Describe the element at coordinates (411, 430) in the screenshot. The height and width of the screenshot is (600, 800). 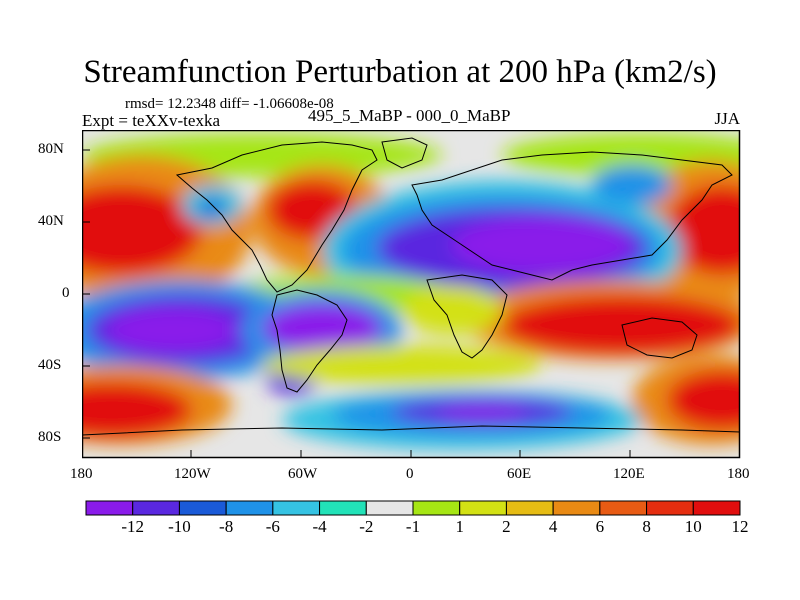
I see `antarctica-outline` at that location.